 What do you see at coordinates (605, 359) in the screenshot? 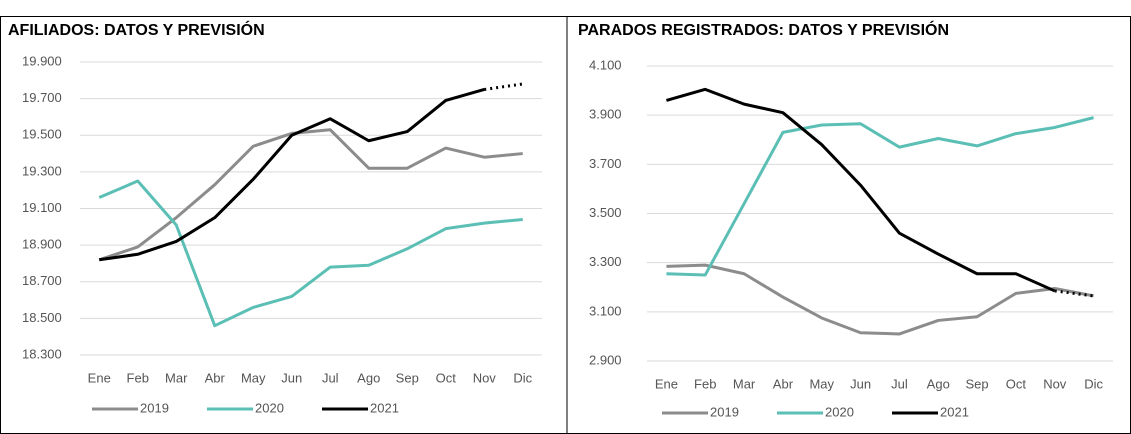
I see `y-tick-label: 2.900` at bounding box center [605, 359].